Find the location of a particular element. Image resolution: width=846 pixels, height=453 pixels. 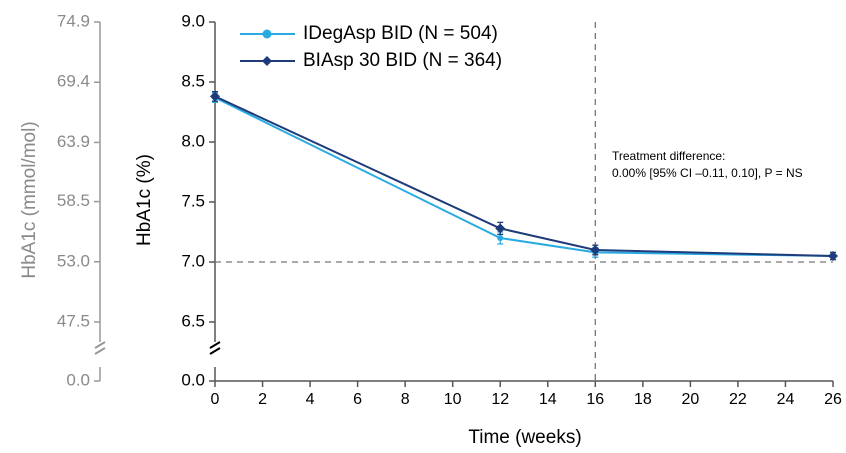

y2-axis-label: HbA1c (mmol/mol) is located at coordinates (29, 199).